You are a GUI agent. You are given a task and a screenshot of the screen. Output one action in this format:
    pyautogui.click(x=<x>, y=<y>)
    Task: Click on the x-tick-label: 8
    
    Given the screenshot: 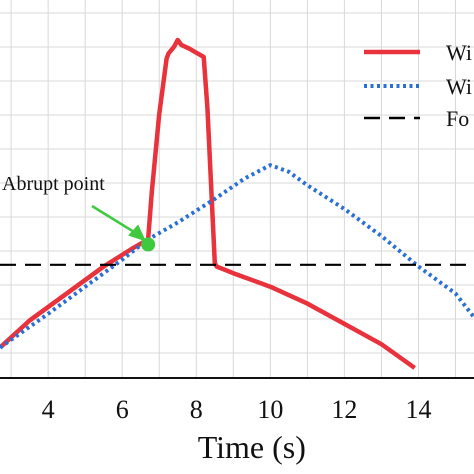 What is the action you would take?
    pyautogui.click(x=196, y=409)
    